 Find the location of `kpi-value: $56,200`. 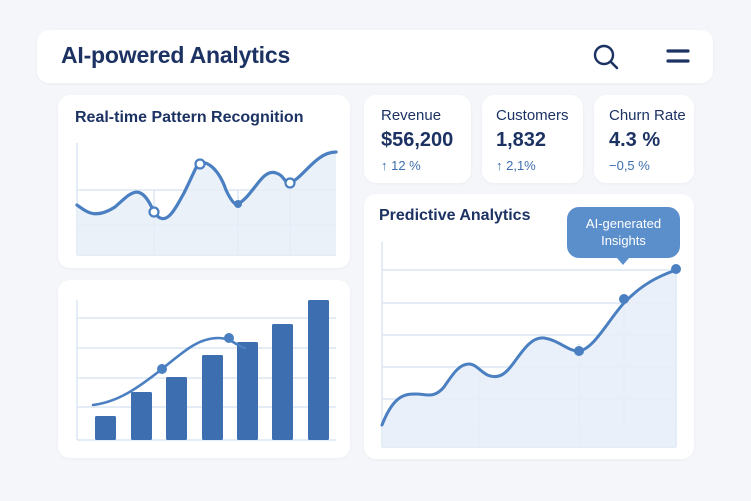

kpi-value: $56,200 is located at coordinates (417, 140).